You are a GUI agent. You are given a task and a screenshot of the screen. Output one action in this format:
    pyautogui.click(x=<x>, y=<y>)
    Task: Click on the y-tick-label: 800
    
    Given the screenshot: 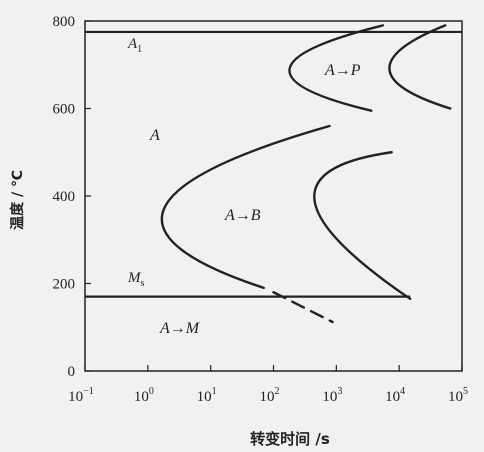 What is the action you would take?
    pyautogui.click(x=64, y=22)
    